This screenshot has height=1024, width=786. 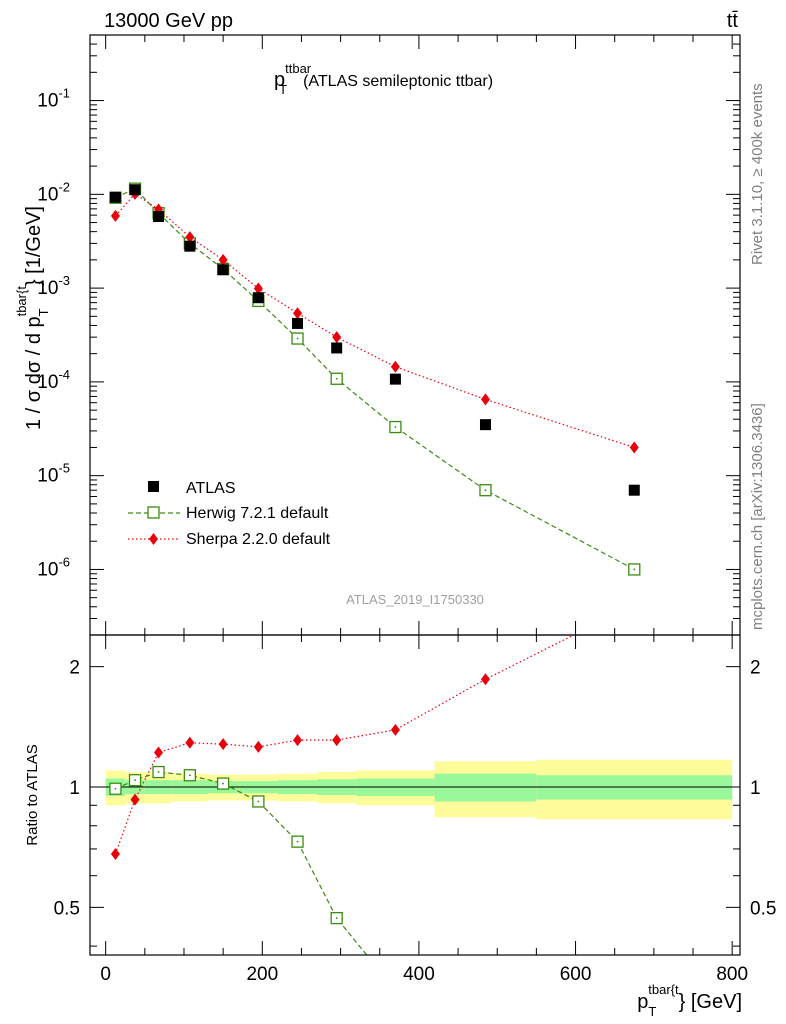 I want to click on legend-label-herwig: Herwig 7.2.1 default, so click(x=257, y=513).